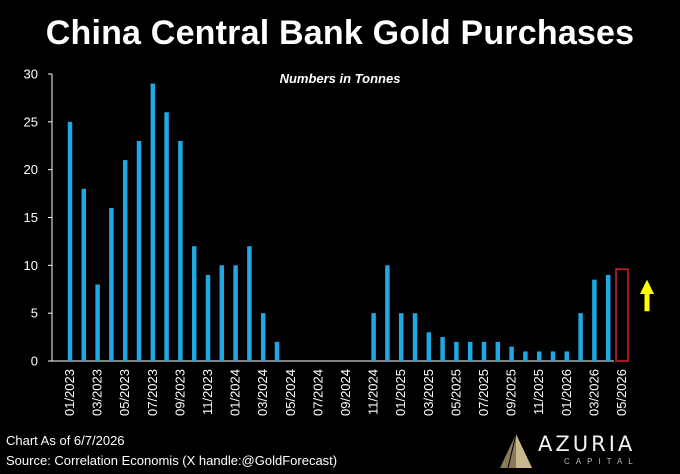 Image resolution: width=680 pixels, height=474 pixels. Describe the element at coordinates (593, 392) in the screenshot. I see `x-tick-label: 03/2026` at that location.